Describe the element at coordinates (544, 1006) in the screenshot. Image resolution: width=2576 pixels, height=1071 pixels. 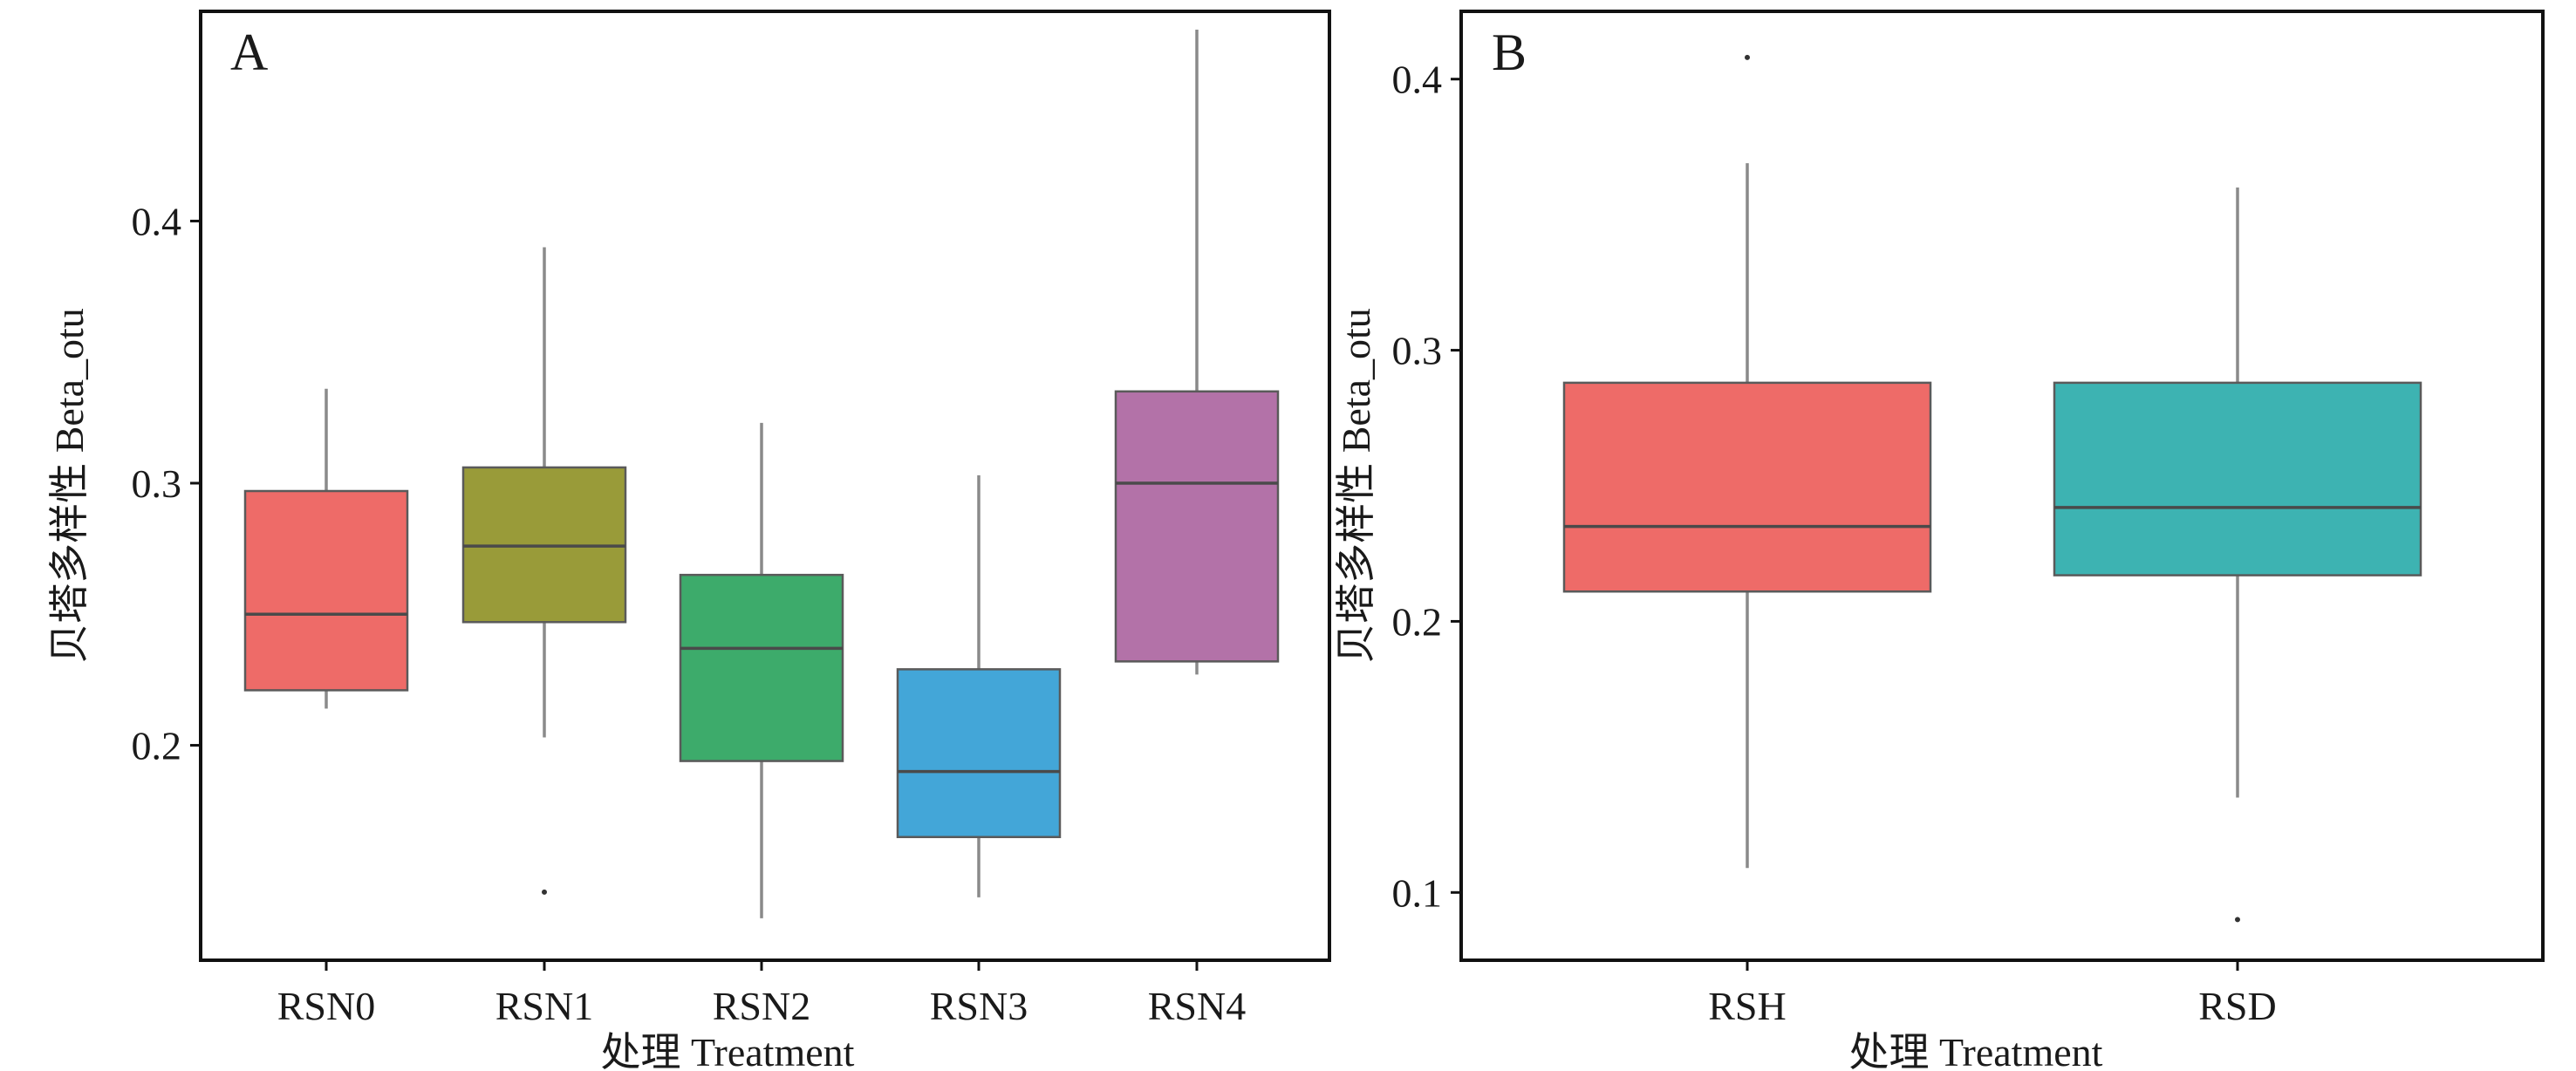
I see `panel-a-x-tick-label: RSN1` at that location.